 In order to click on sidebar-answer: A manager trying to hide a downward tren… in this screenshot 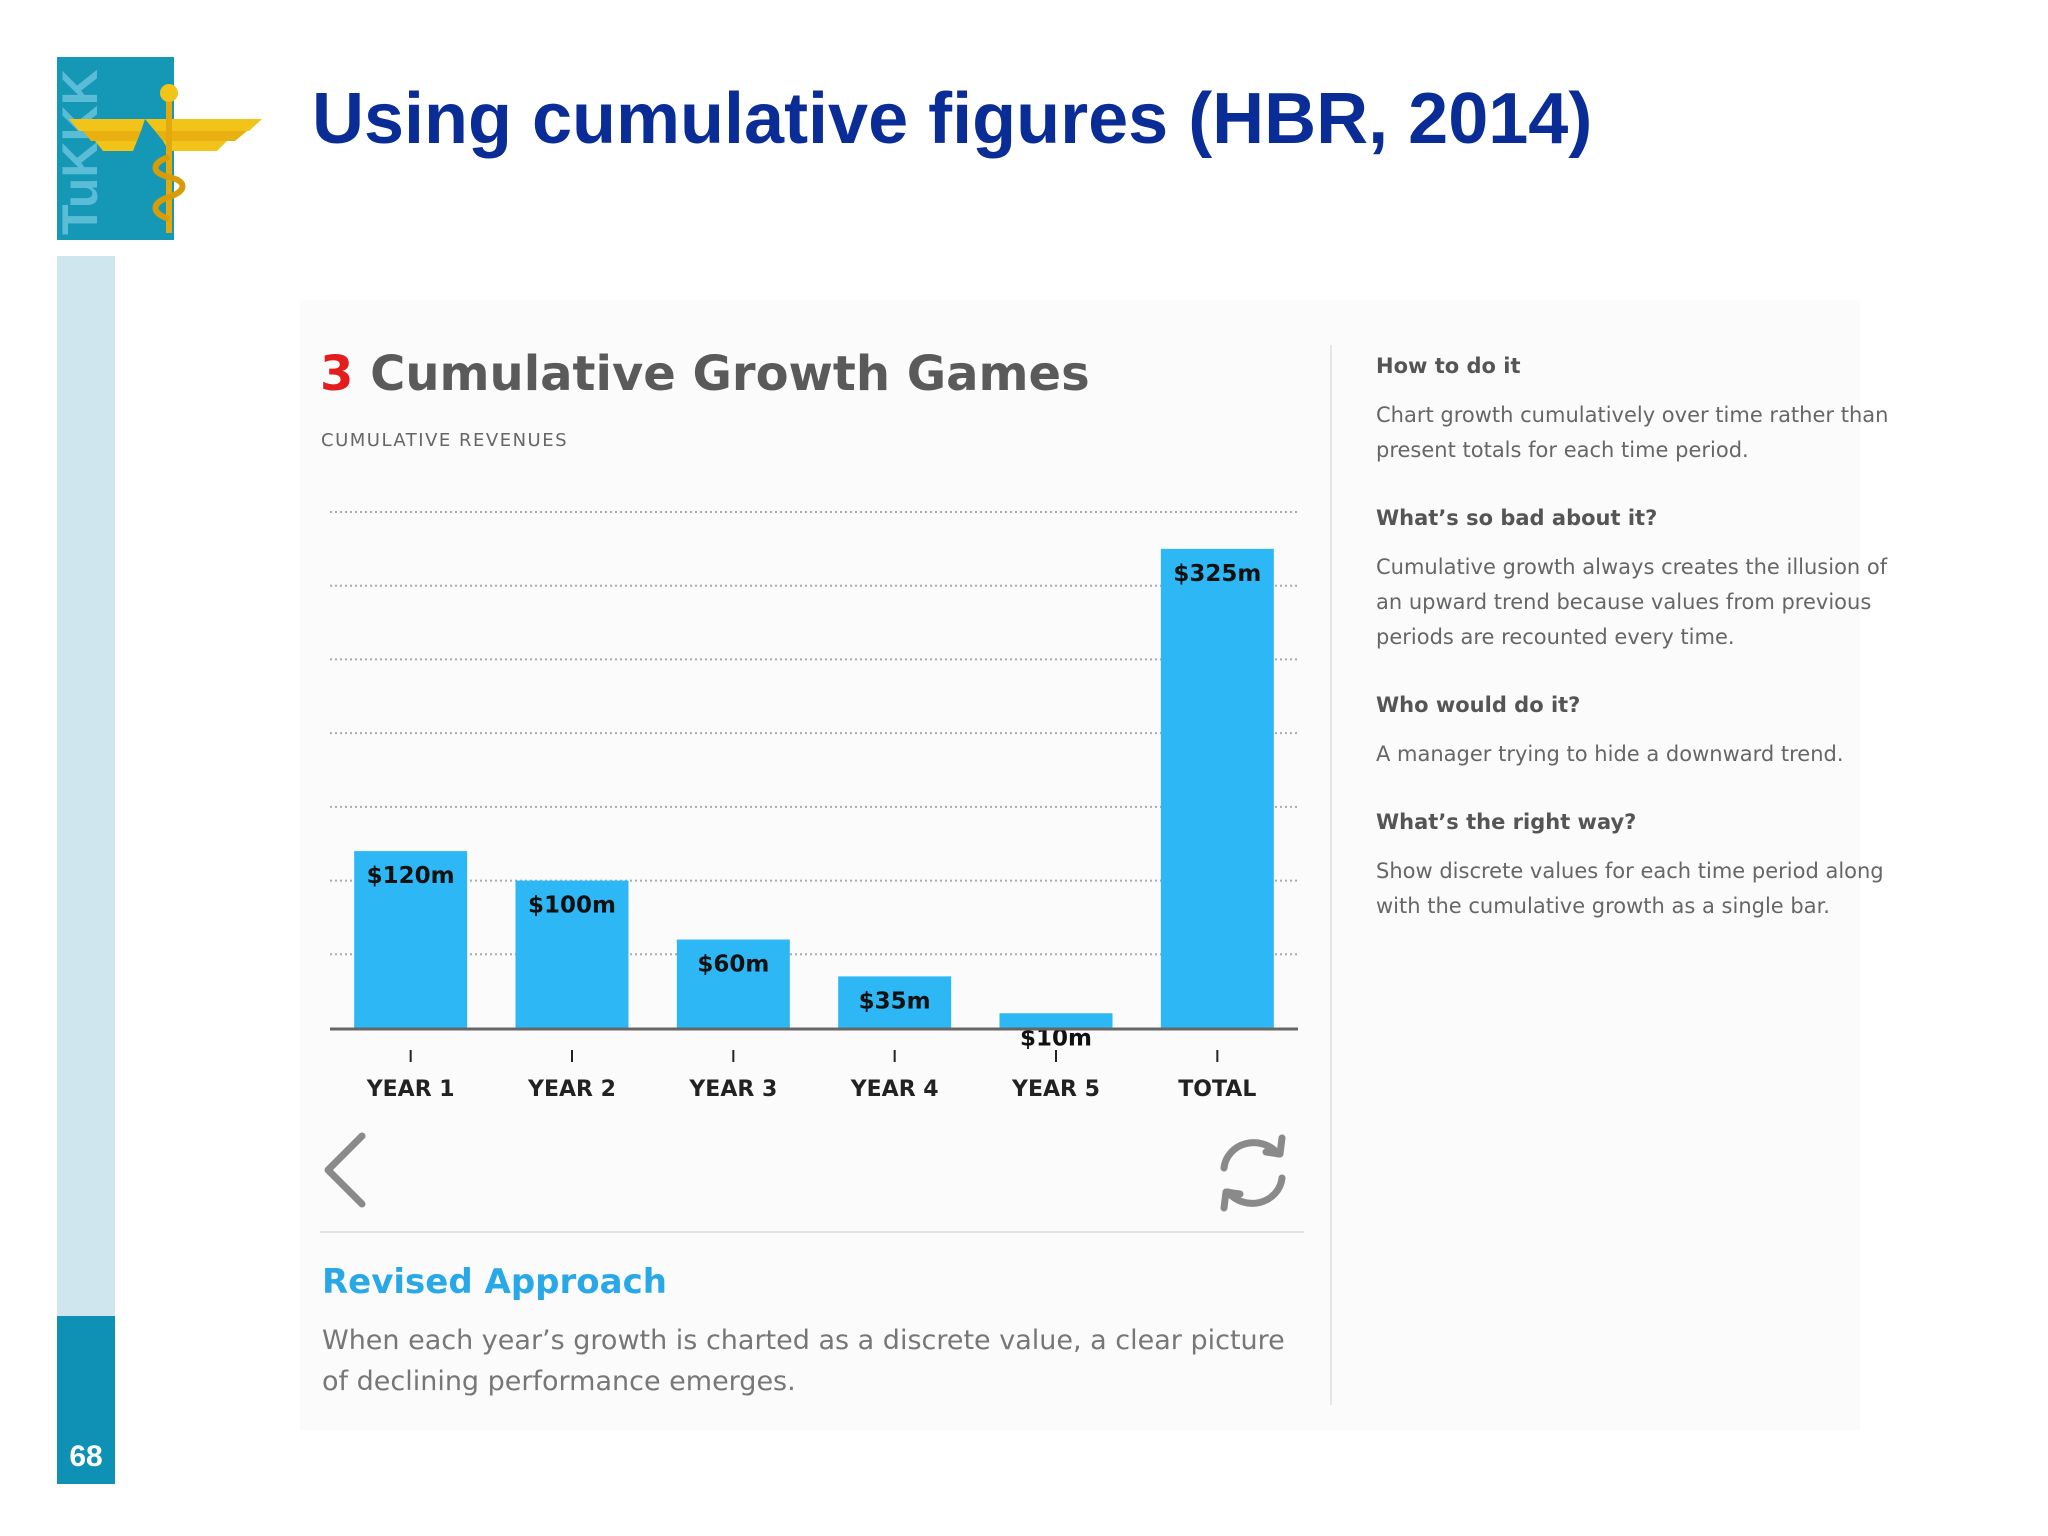, I will do `click(1610, 754)`.